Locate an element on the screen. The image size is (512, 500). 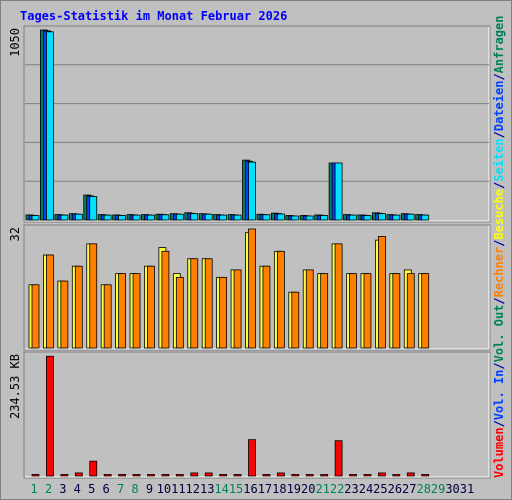
legend-entry: Besuche is located at coordinates (499, 214).